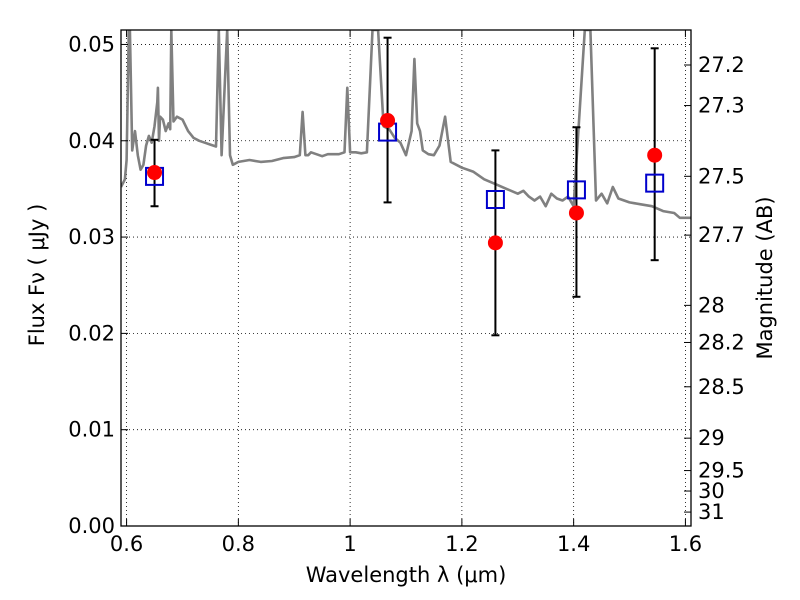 This screenshot has width=800, height=600. Describe the element at coordinates (711, 491) in the screenshot. I see `magnitude-tick-label: 30` at that location.